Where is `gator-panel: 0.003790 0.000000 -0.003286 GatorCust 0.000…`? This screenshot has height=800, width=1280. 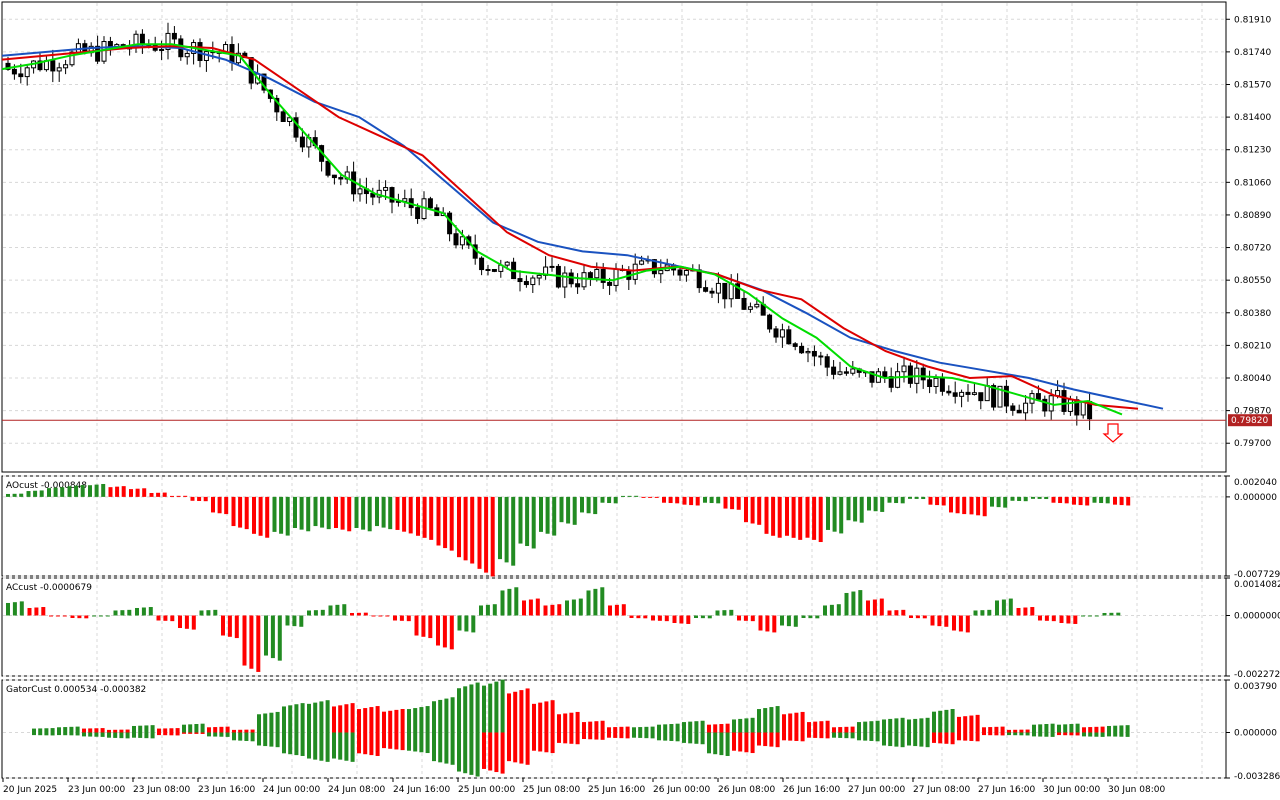
gator-panel: 0.003790 0.000000 -0.003286 GatorCust 0.000… is located at coordinates (640, 730).